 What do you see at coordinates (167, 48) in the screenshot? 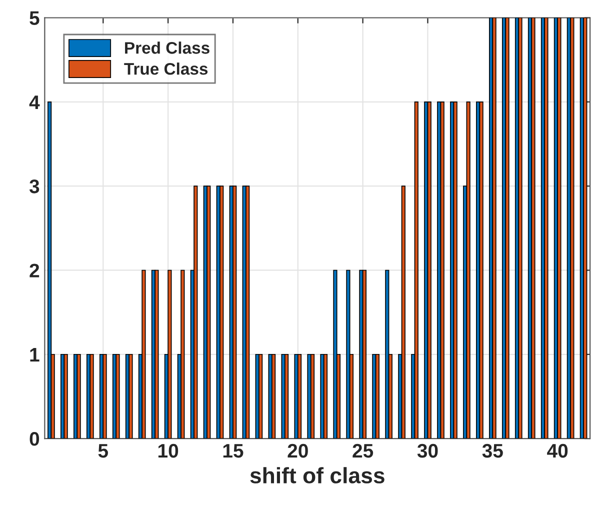
I see `legend-label: Pred Class` at bounding box center [167, 48].